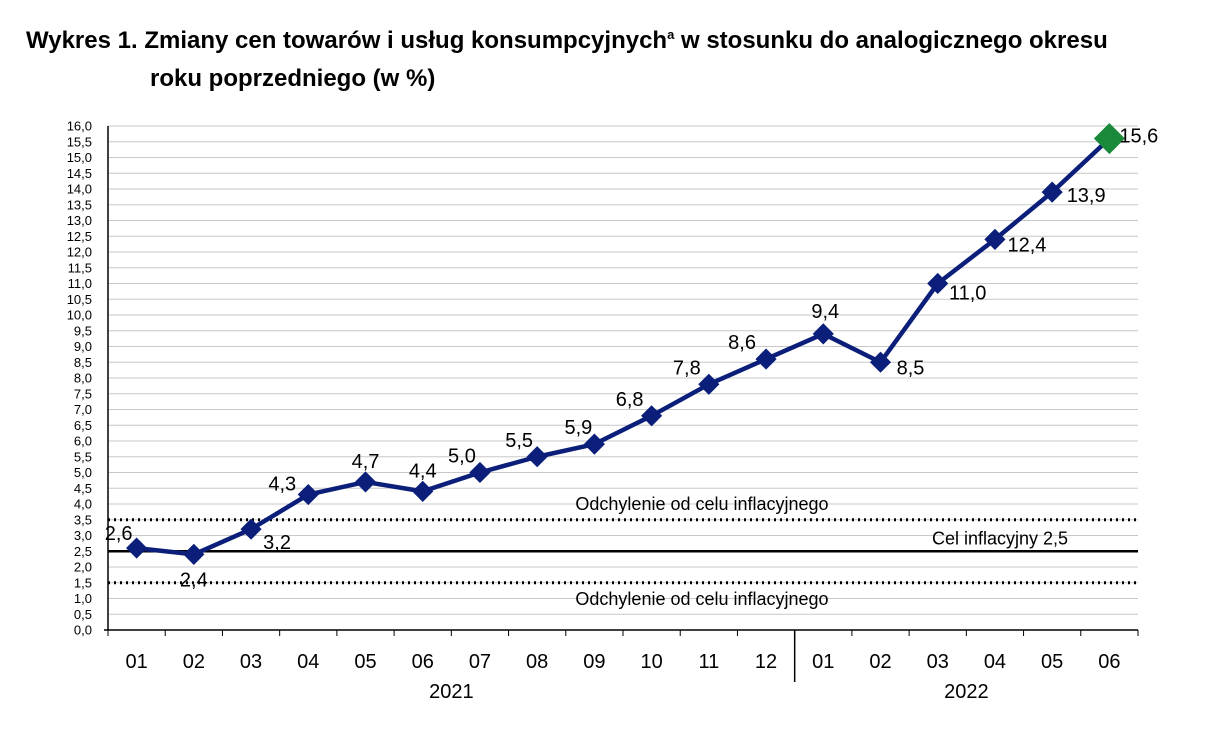 This screenshot has height=732, width=1217. What do you see at coordinates (451, 692) in the screenshot?
I see `x-year-label: 2021` at bounding box center [451, 692].